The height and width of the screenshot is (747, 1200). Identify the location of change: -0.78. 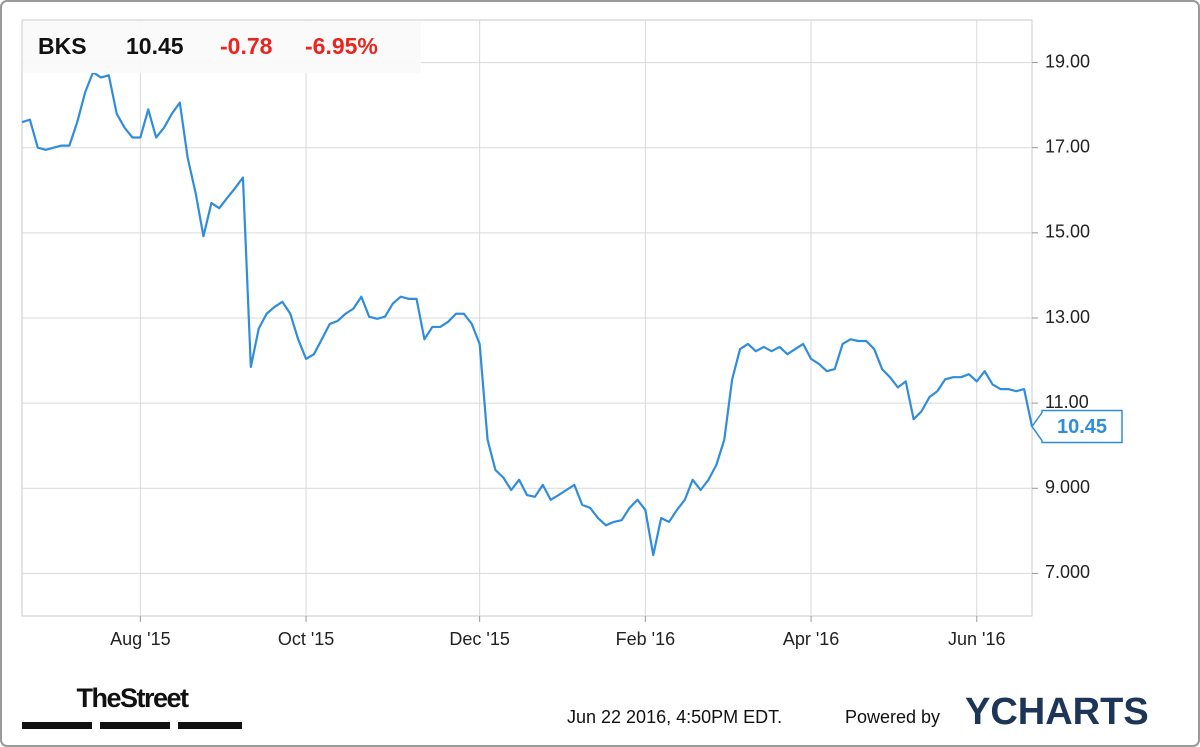
(246, 46).